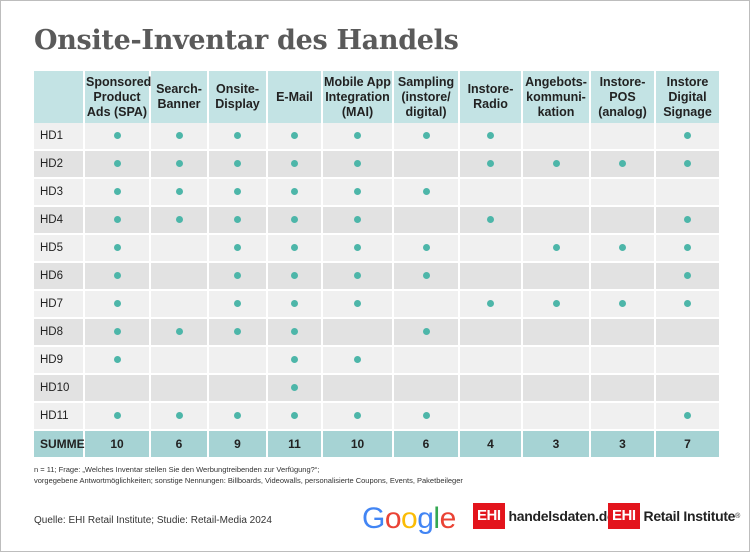  What do you see at coordinates (59, 304) in the screenshot?
I see `row-label: HD7` at bounding box center [59, 304].